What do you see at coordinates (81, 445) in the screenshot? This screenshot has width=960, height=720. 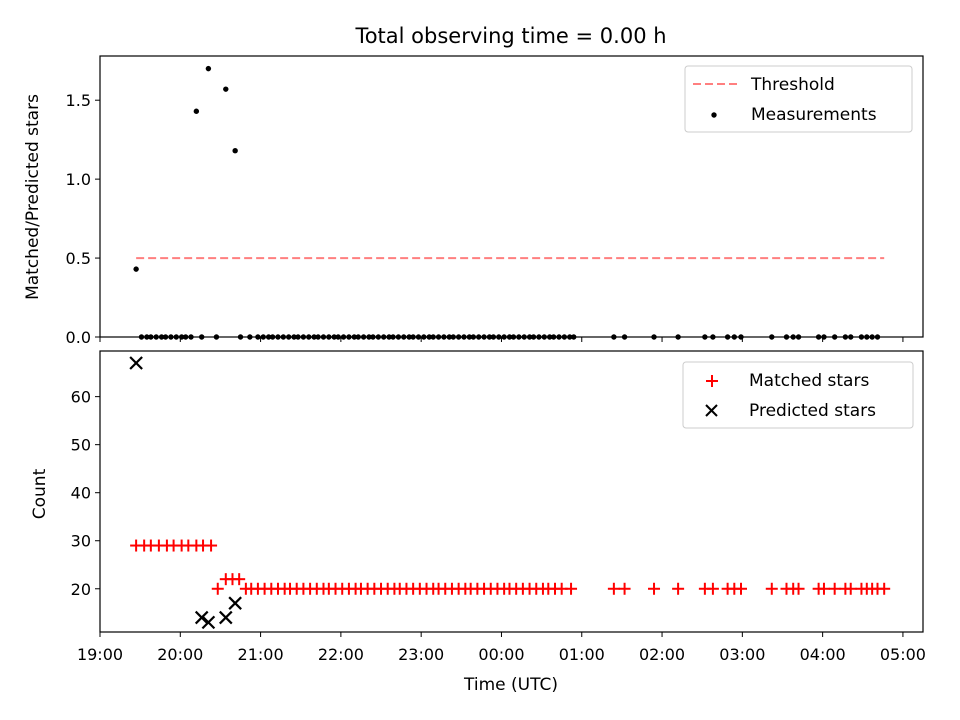 I see `bottom-y-tick-label: 50` at bounding box center [81, 445].